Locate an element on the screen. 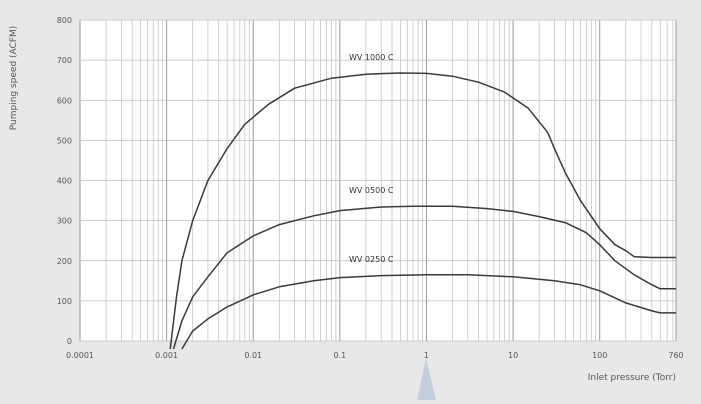  x-tick-label: 1 is located at coordinates (426, 355).